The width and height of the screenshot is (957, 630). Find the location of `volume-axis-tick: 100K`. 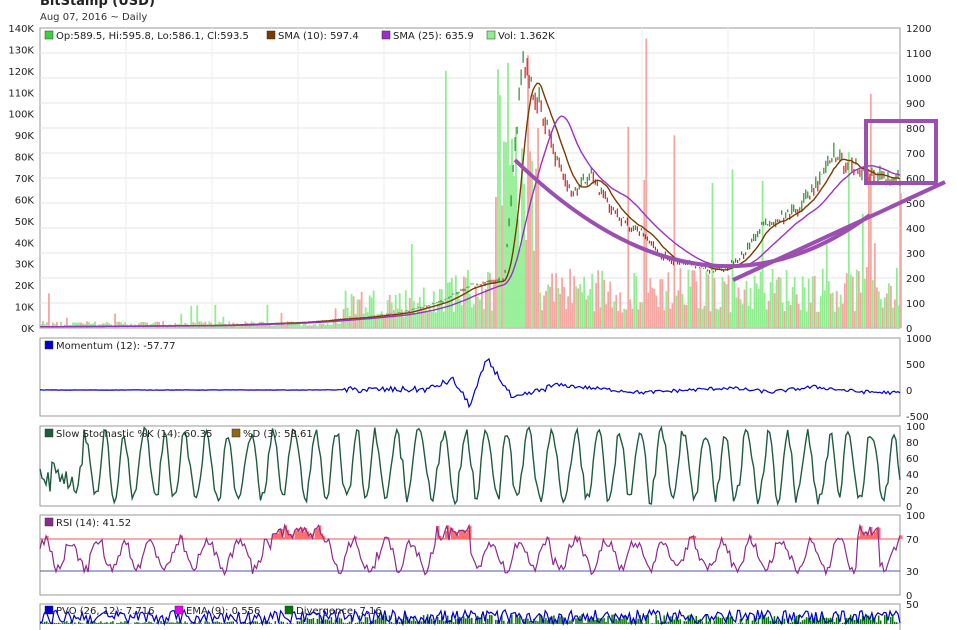

volume-axis-tick: 100K is located at coordinates (21, 115).